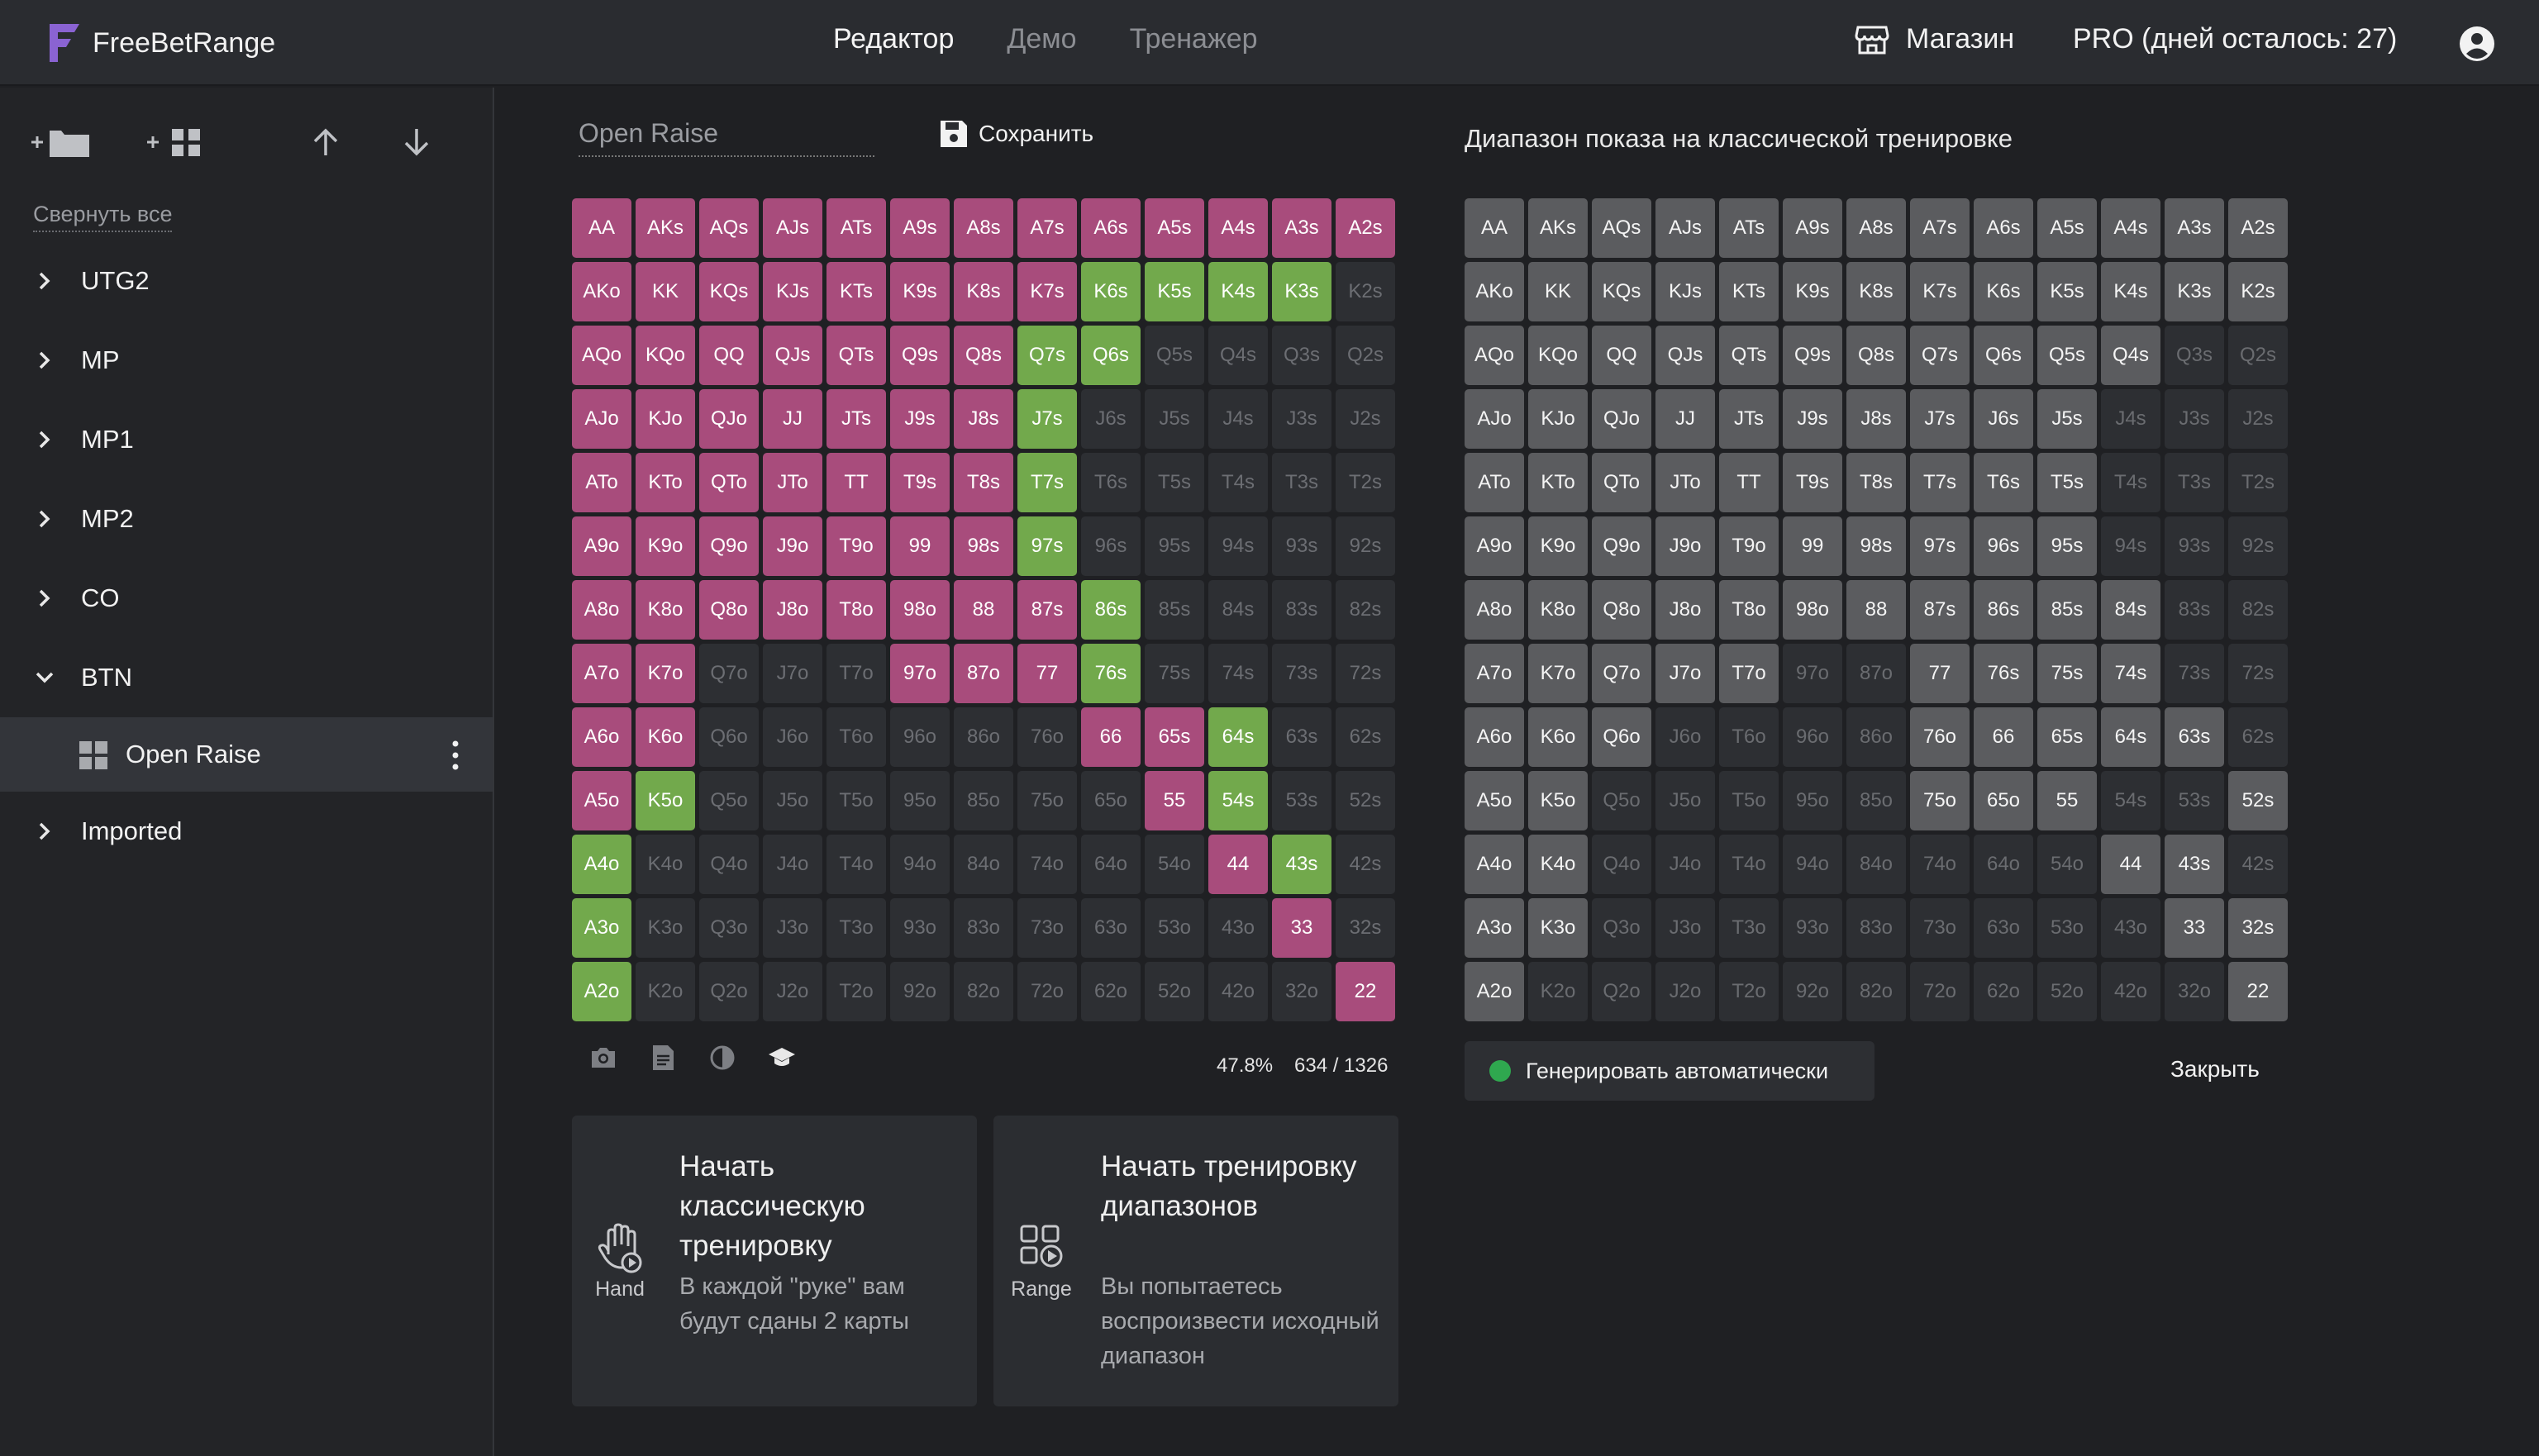 This screenshot has height=1456, width=2539. What do you see at coordinates (1940, 991) in the screenshot?
I see `right-hand-cell: 72o` at bounding box center [1940, 991].